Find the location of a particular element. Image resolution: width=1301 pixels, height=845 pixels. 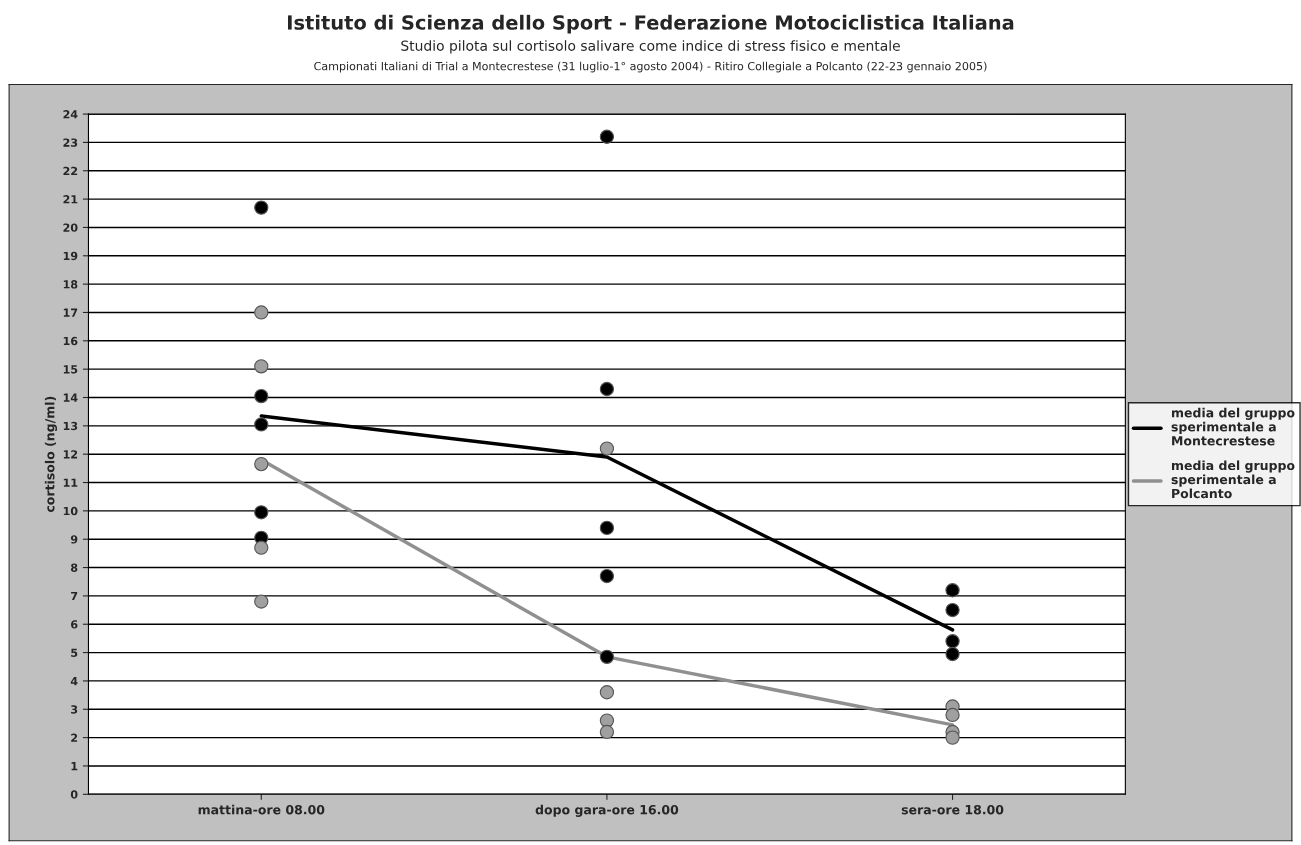

y-tick-label: 15 is located at coordinates (70, 369).